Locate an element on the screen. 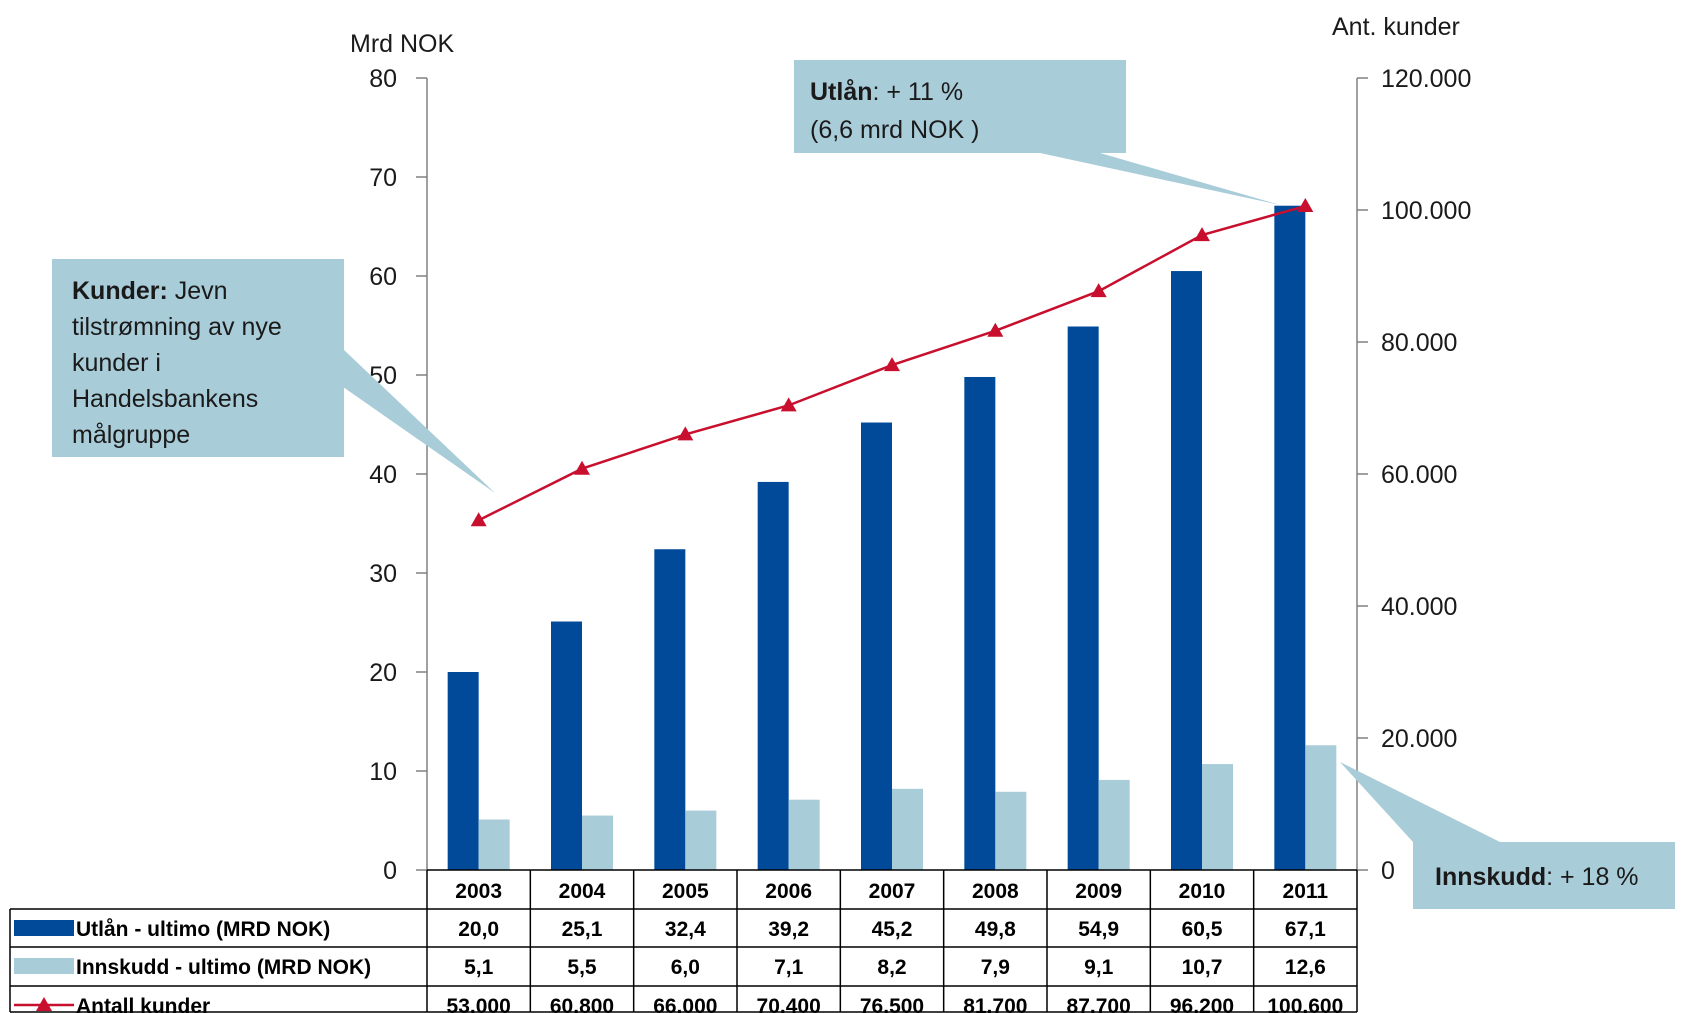 This screenshot has height=1013, width=1684. right-tick-label: 60.000 is located at coordinates (1419, 475).